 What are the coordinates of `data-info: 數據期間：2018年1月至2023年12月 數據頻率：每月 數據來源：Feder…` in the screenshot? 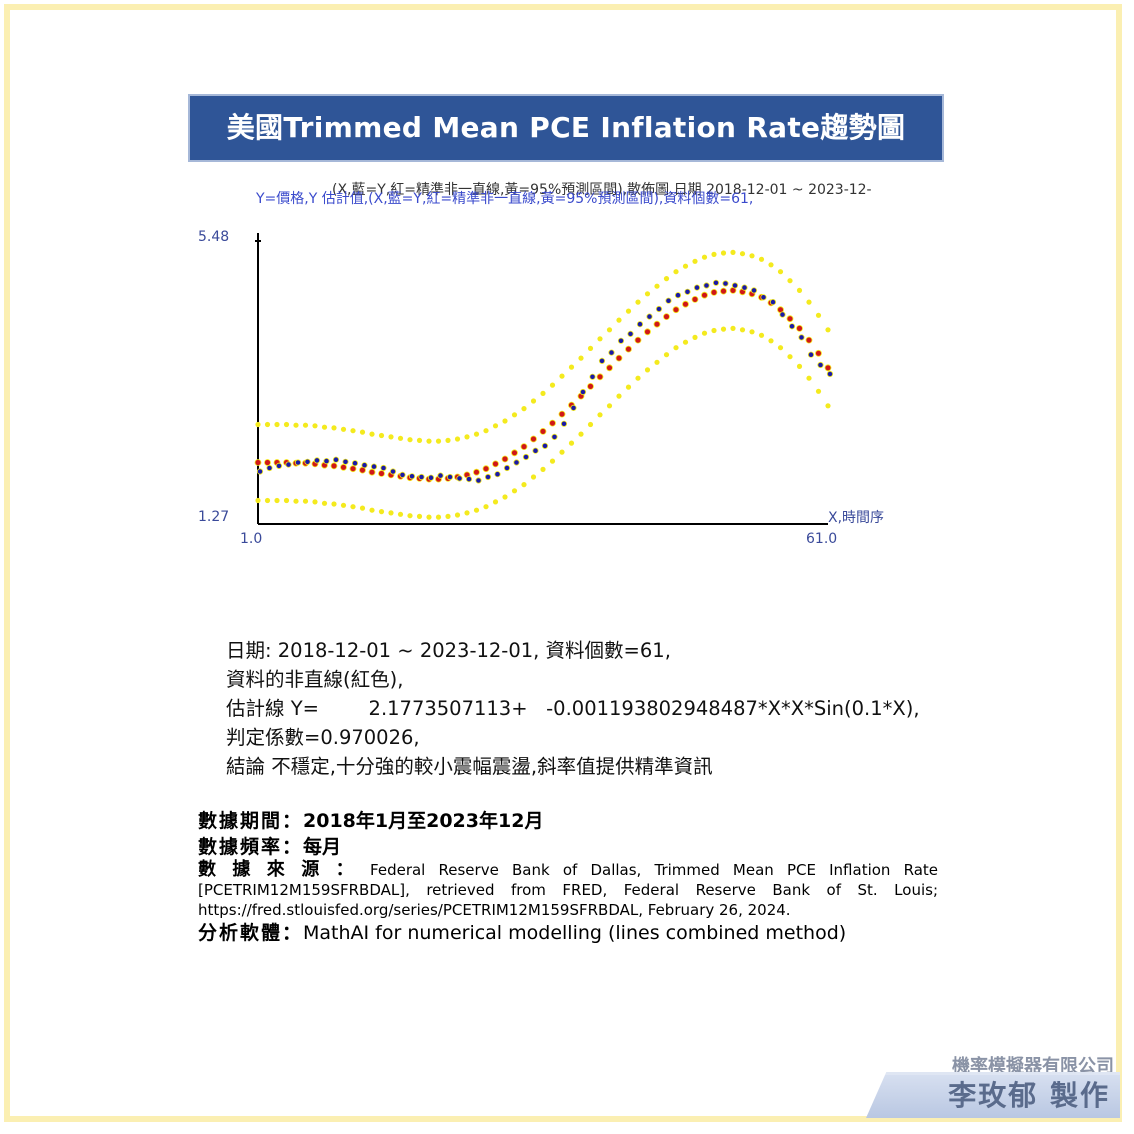 It's located at (568, 877).